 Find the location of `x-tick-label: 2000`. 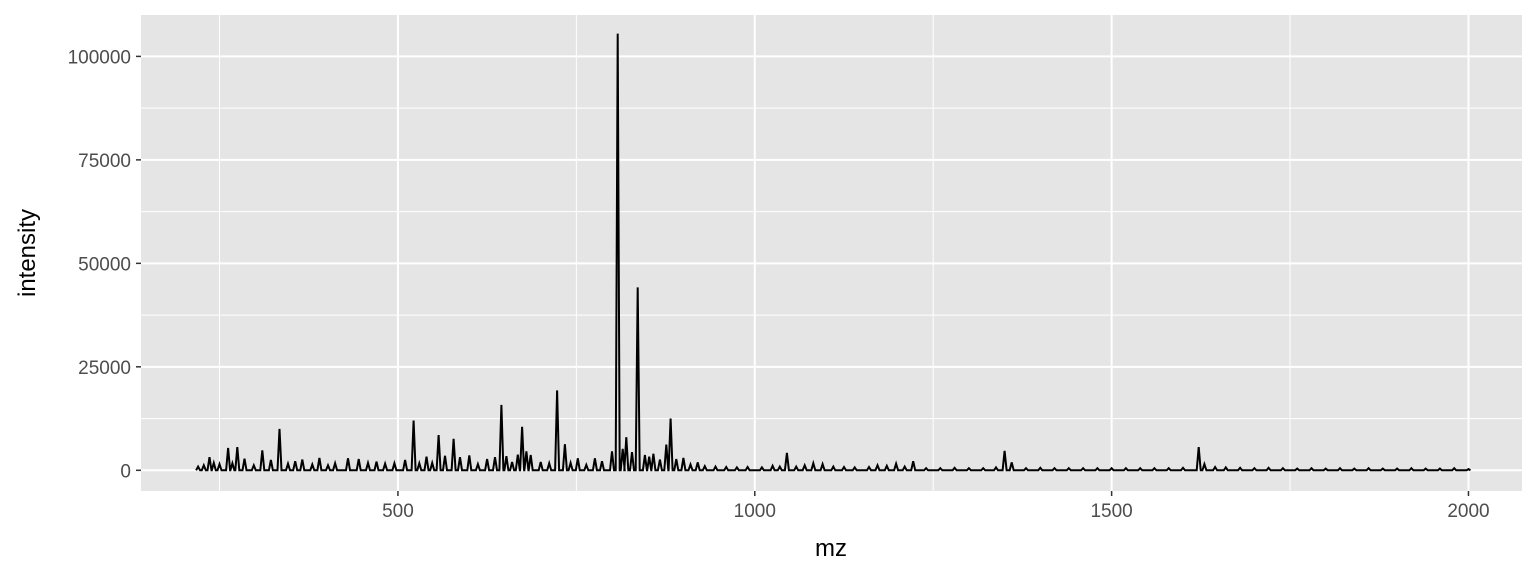

x-tick-label: 2000 is located at coordinates (1468, 511).